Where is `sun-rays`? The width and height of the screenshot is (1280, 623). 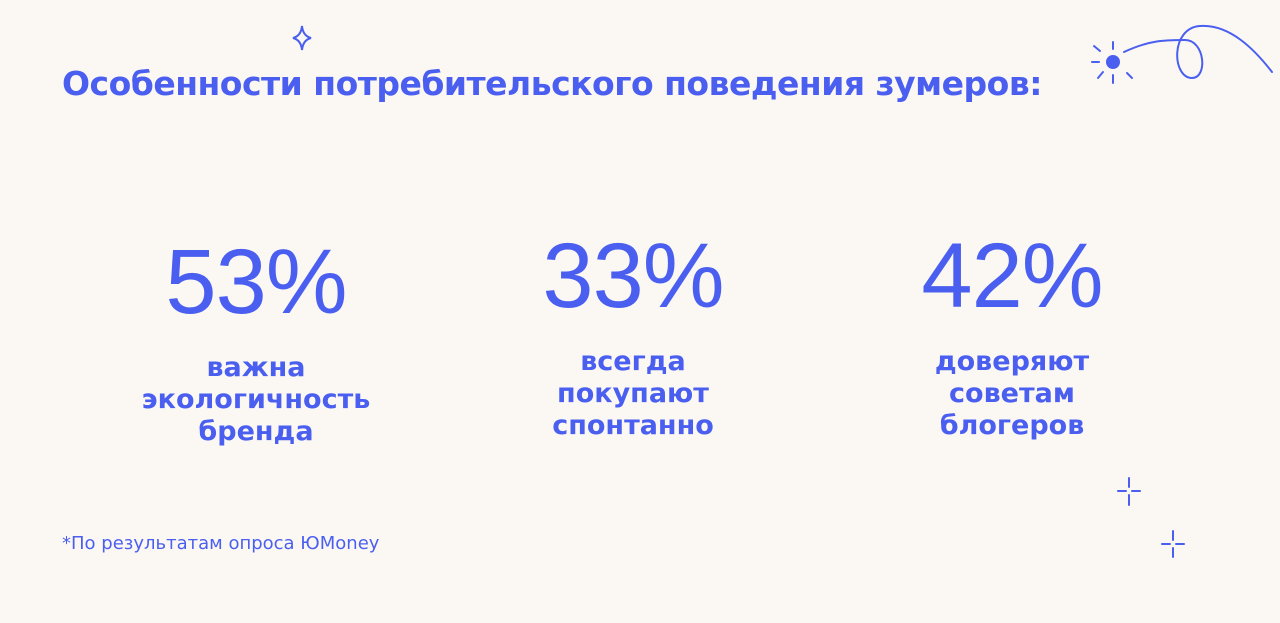 sun-rays is located at coordinates (1112, 62).